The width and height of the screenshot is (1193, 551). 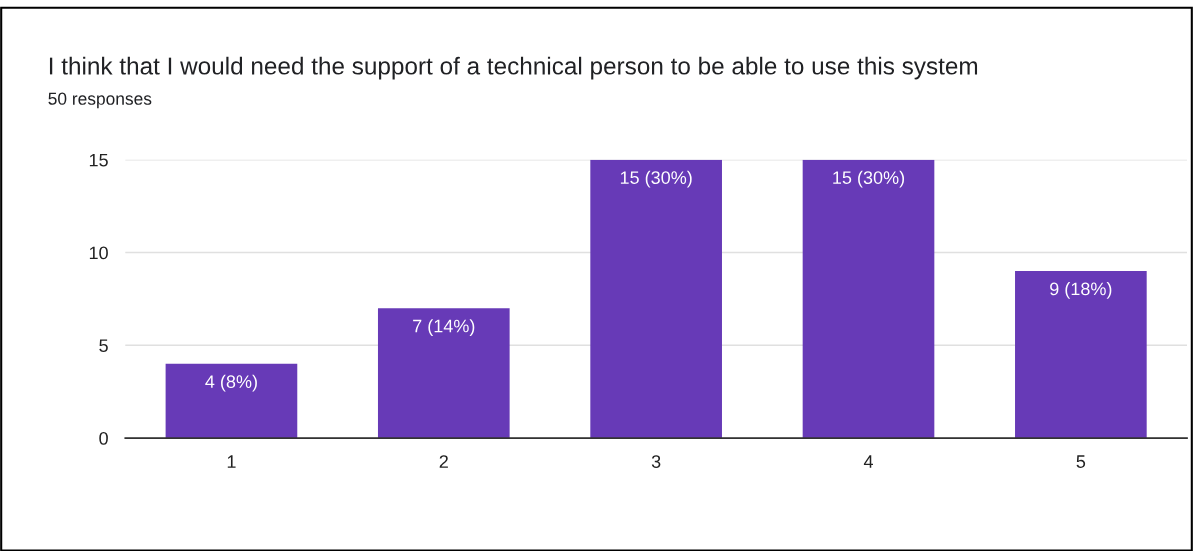 I want to click on x-tick-label: 4, so click(x=868, y=461).